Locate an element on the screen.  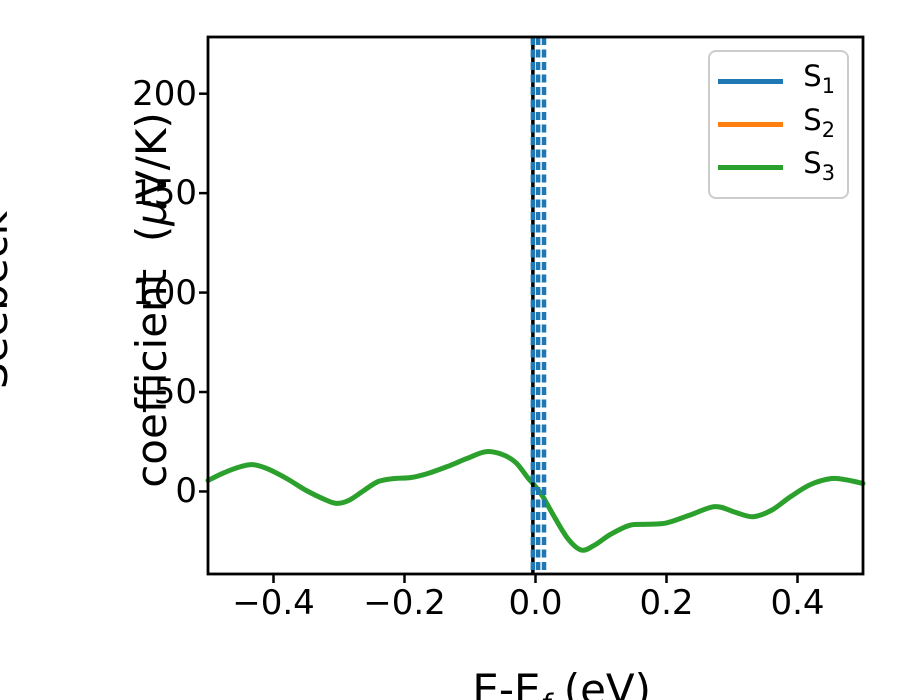
y-tick-label-4: 200 is located at coordinates (164, 93).